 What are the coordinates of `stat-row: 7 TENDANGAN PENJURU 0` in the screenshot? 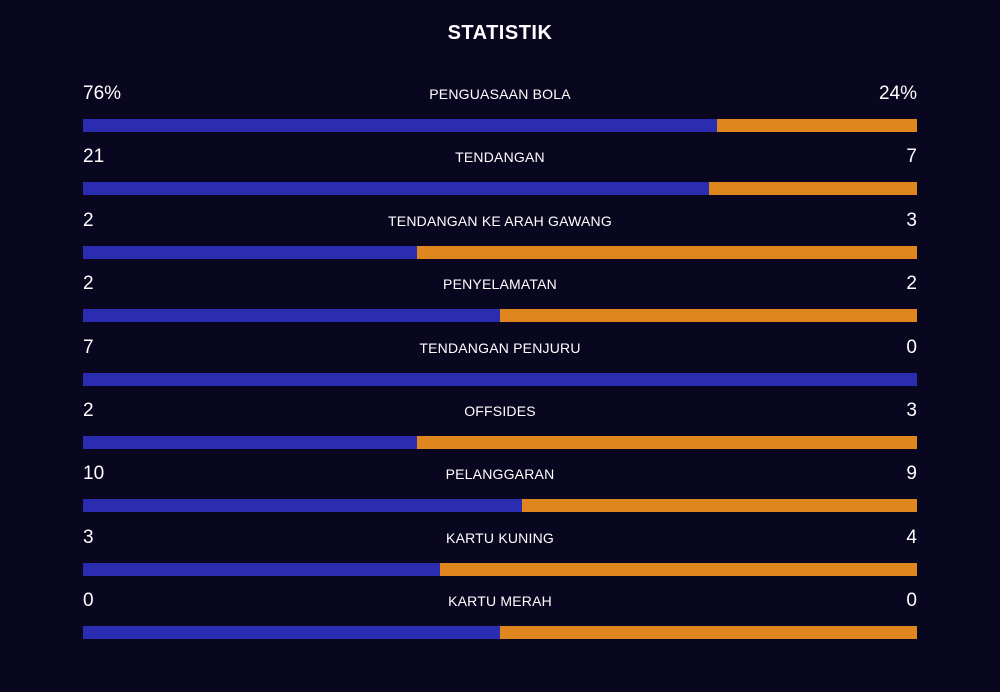 It's located at (500, 364).